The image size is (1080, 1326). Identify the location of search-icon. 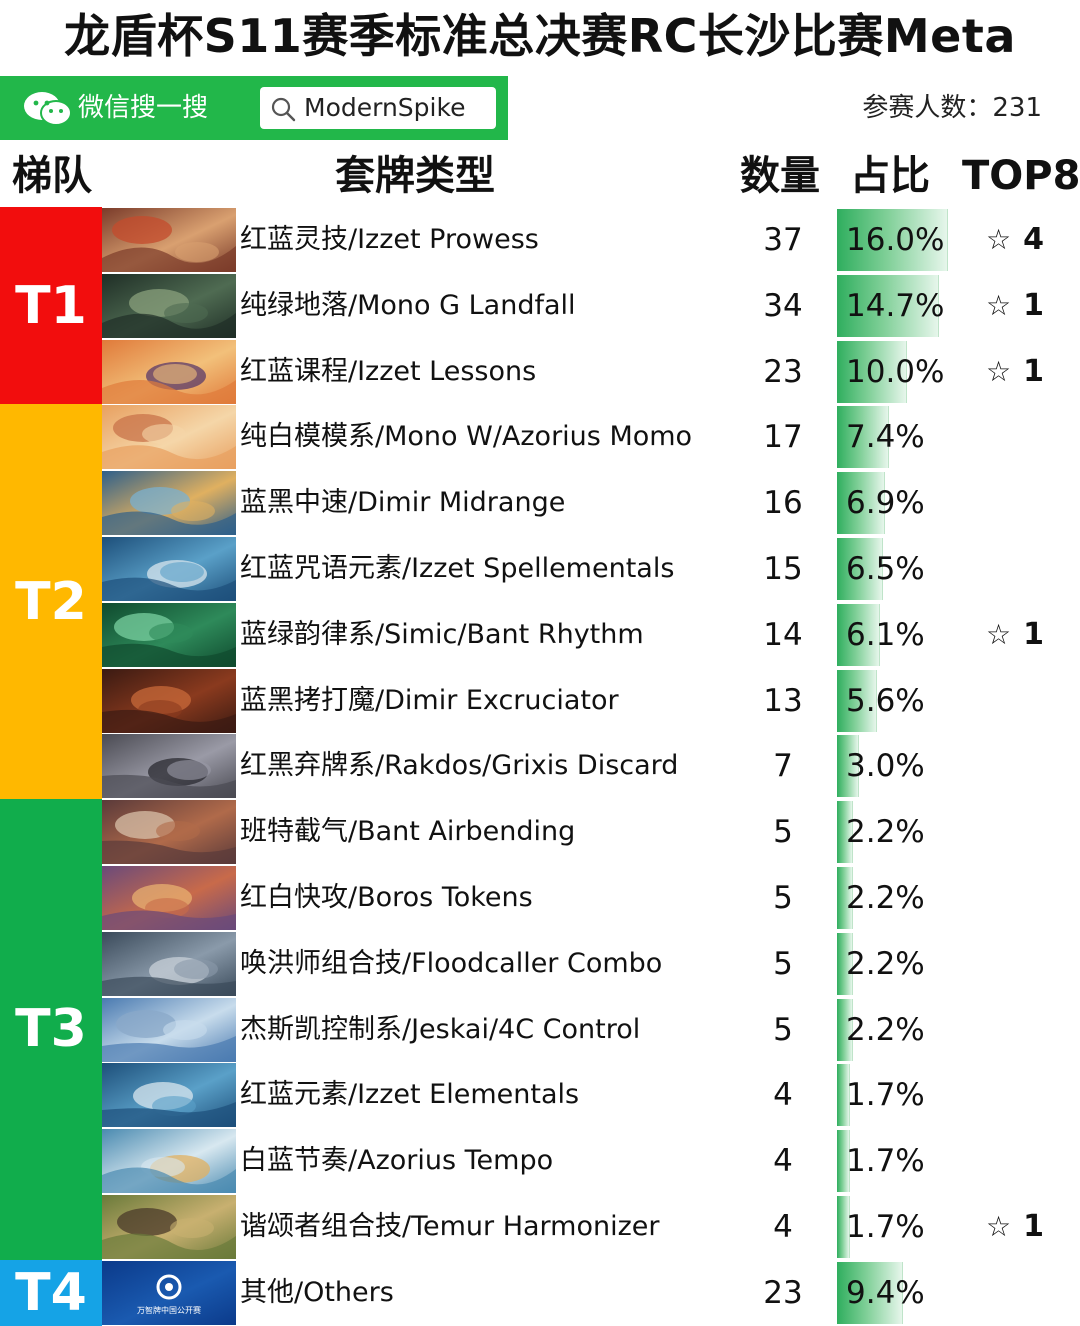
(283, 109).